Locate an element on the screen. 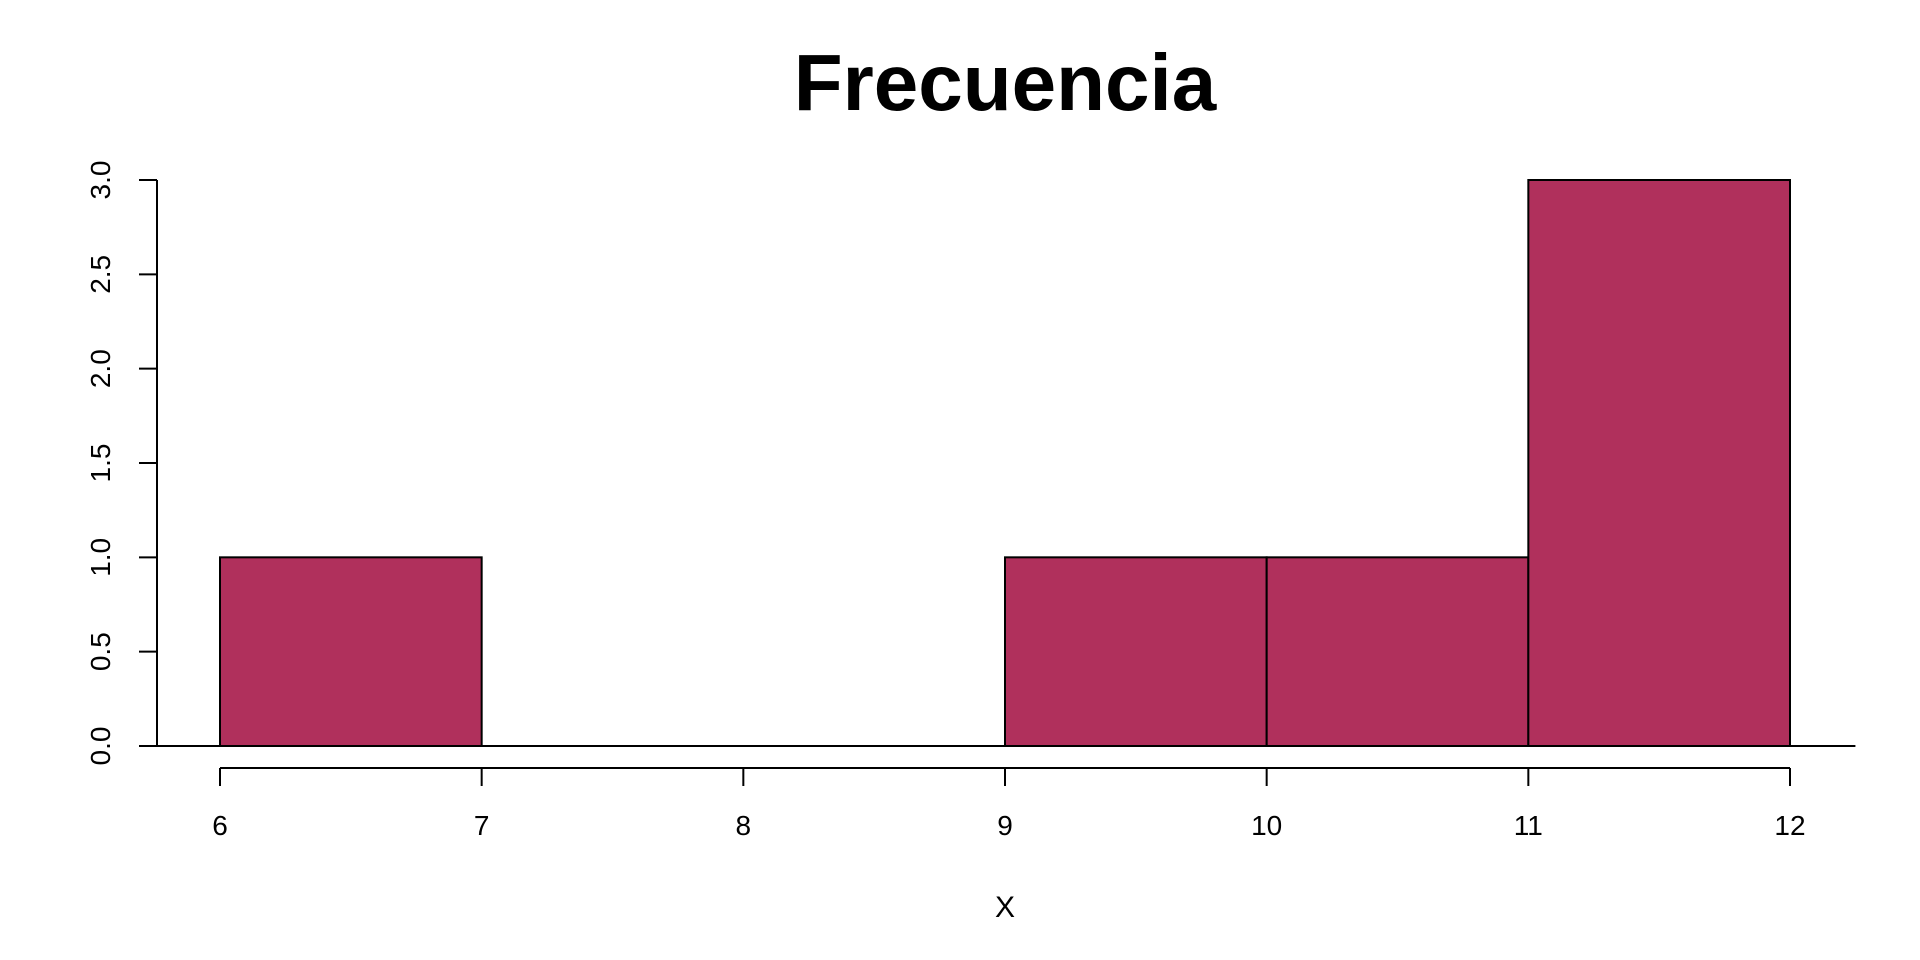  y-tick-label: 2.0 is located at coordinates (100, 368).